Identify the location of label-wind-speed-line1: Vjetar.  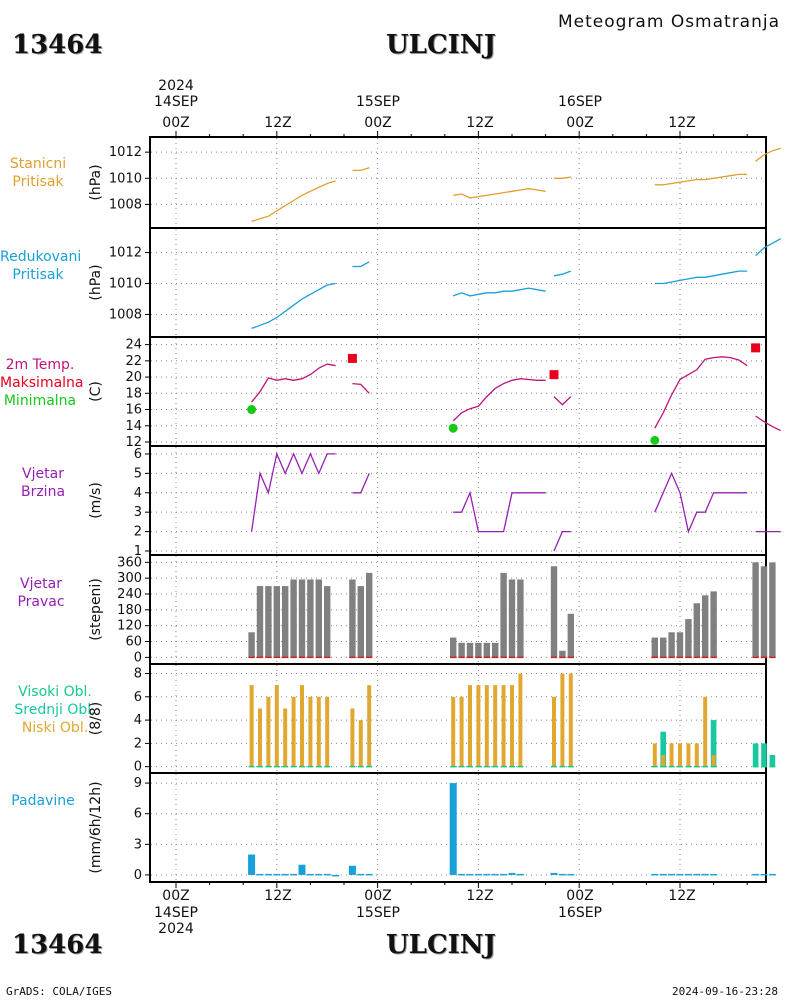
(43, 474).